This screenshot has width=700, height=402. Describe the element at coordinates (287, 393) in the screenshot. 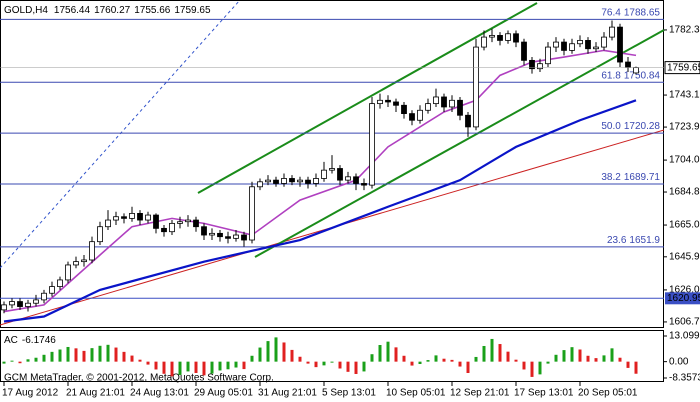

I see `x-tick-label: 31 Aug 21:01` at that location.